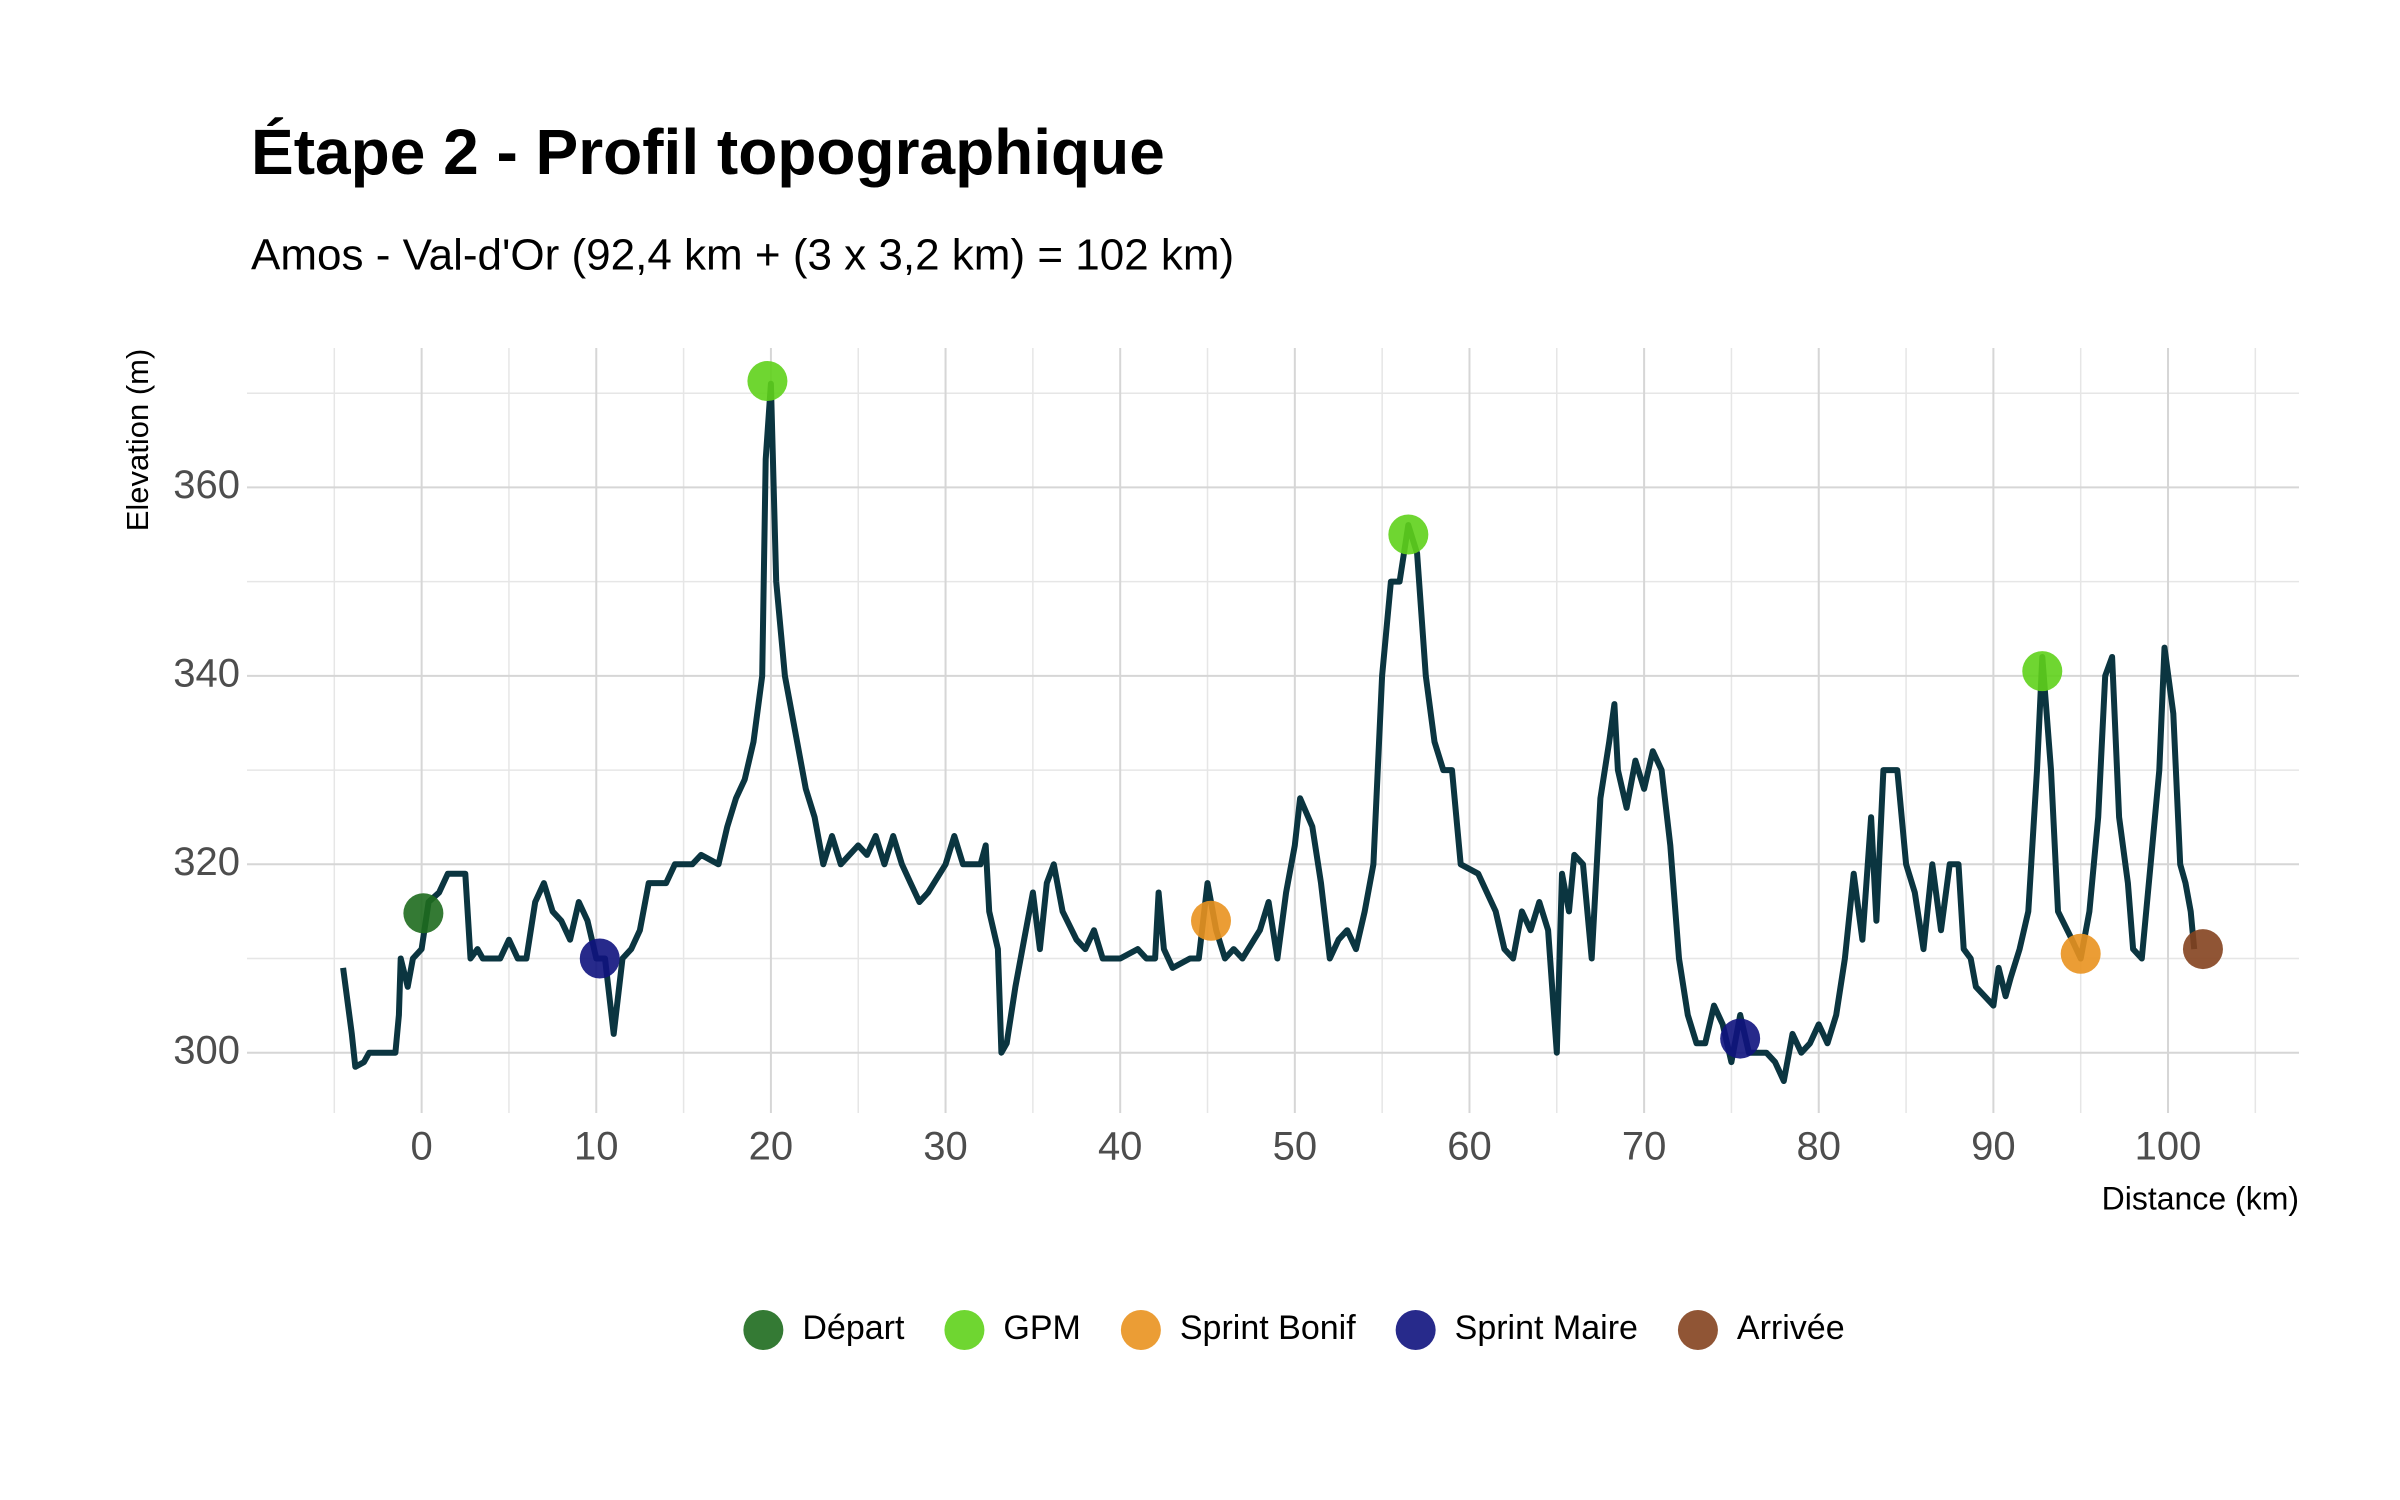 This screenshot has width=2400, height=1500. What do you see at coordinates (1295, 1147) in the screenshot?
I see `x-tick-label: 50` at bounding box center [1295, 1147].